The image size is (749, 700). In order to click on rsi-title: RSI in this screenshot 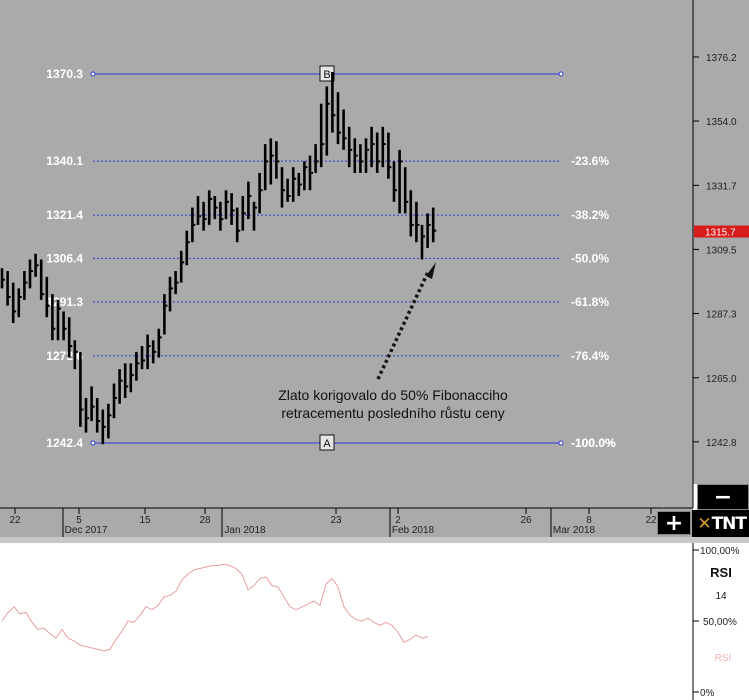, I will do `click(721, 572)`.